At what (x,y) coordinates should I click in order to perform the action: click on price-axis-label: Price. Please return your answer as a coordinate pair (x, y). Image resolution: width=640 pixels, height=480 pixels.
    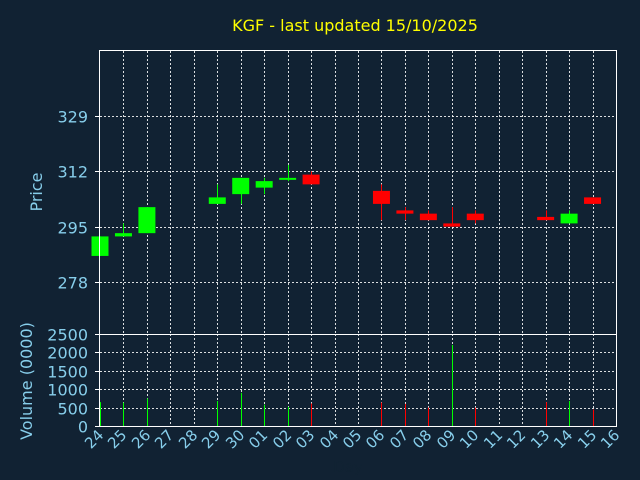
    Looking at the image, I should click on (36, 191).